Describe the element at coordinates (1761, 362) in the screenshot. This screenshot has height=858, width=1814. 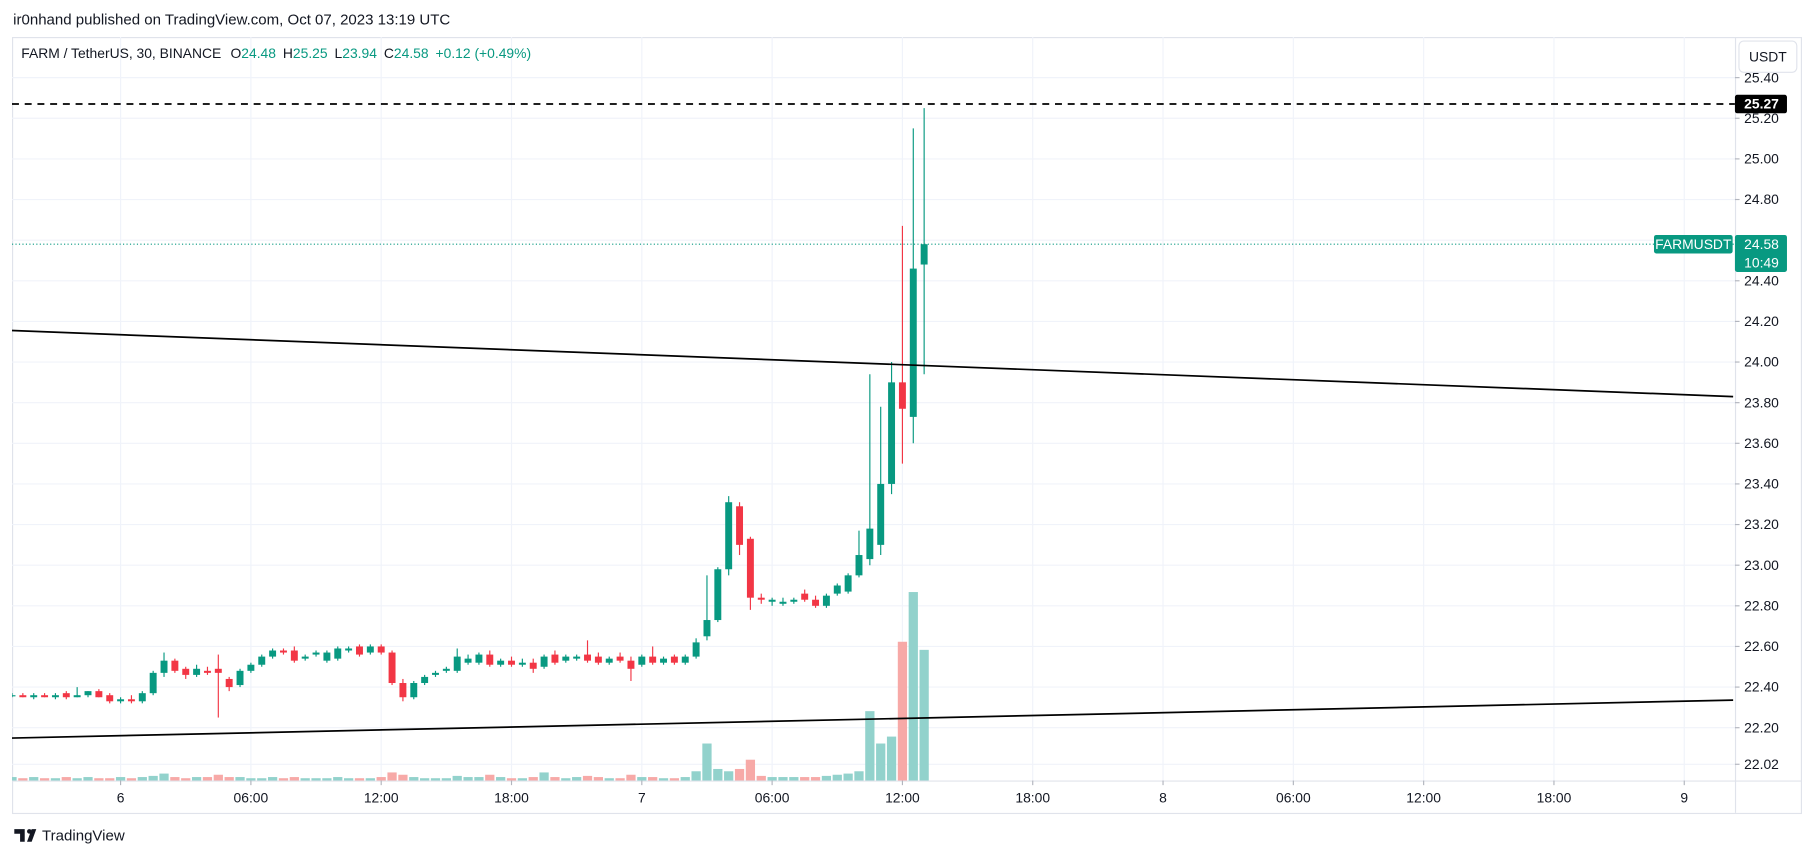
I see `y-tick-label: 24.00` at that location.